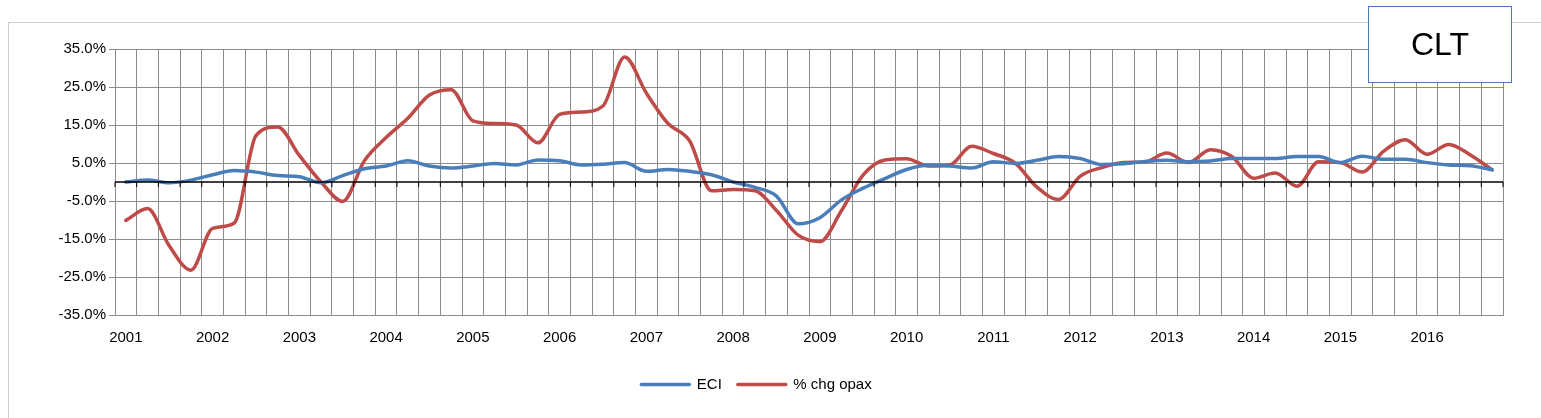 This screenshot has height=418, width=1541. Describe the element at coordinates (386, 337) in the screenshot. I see `x-tick-label: 2004` at that location.